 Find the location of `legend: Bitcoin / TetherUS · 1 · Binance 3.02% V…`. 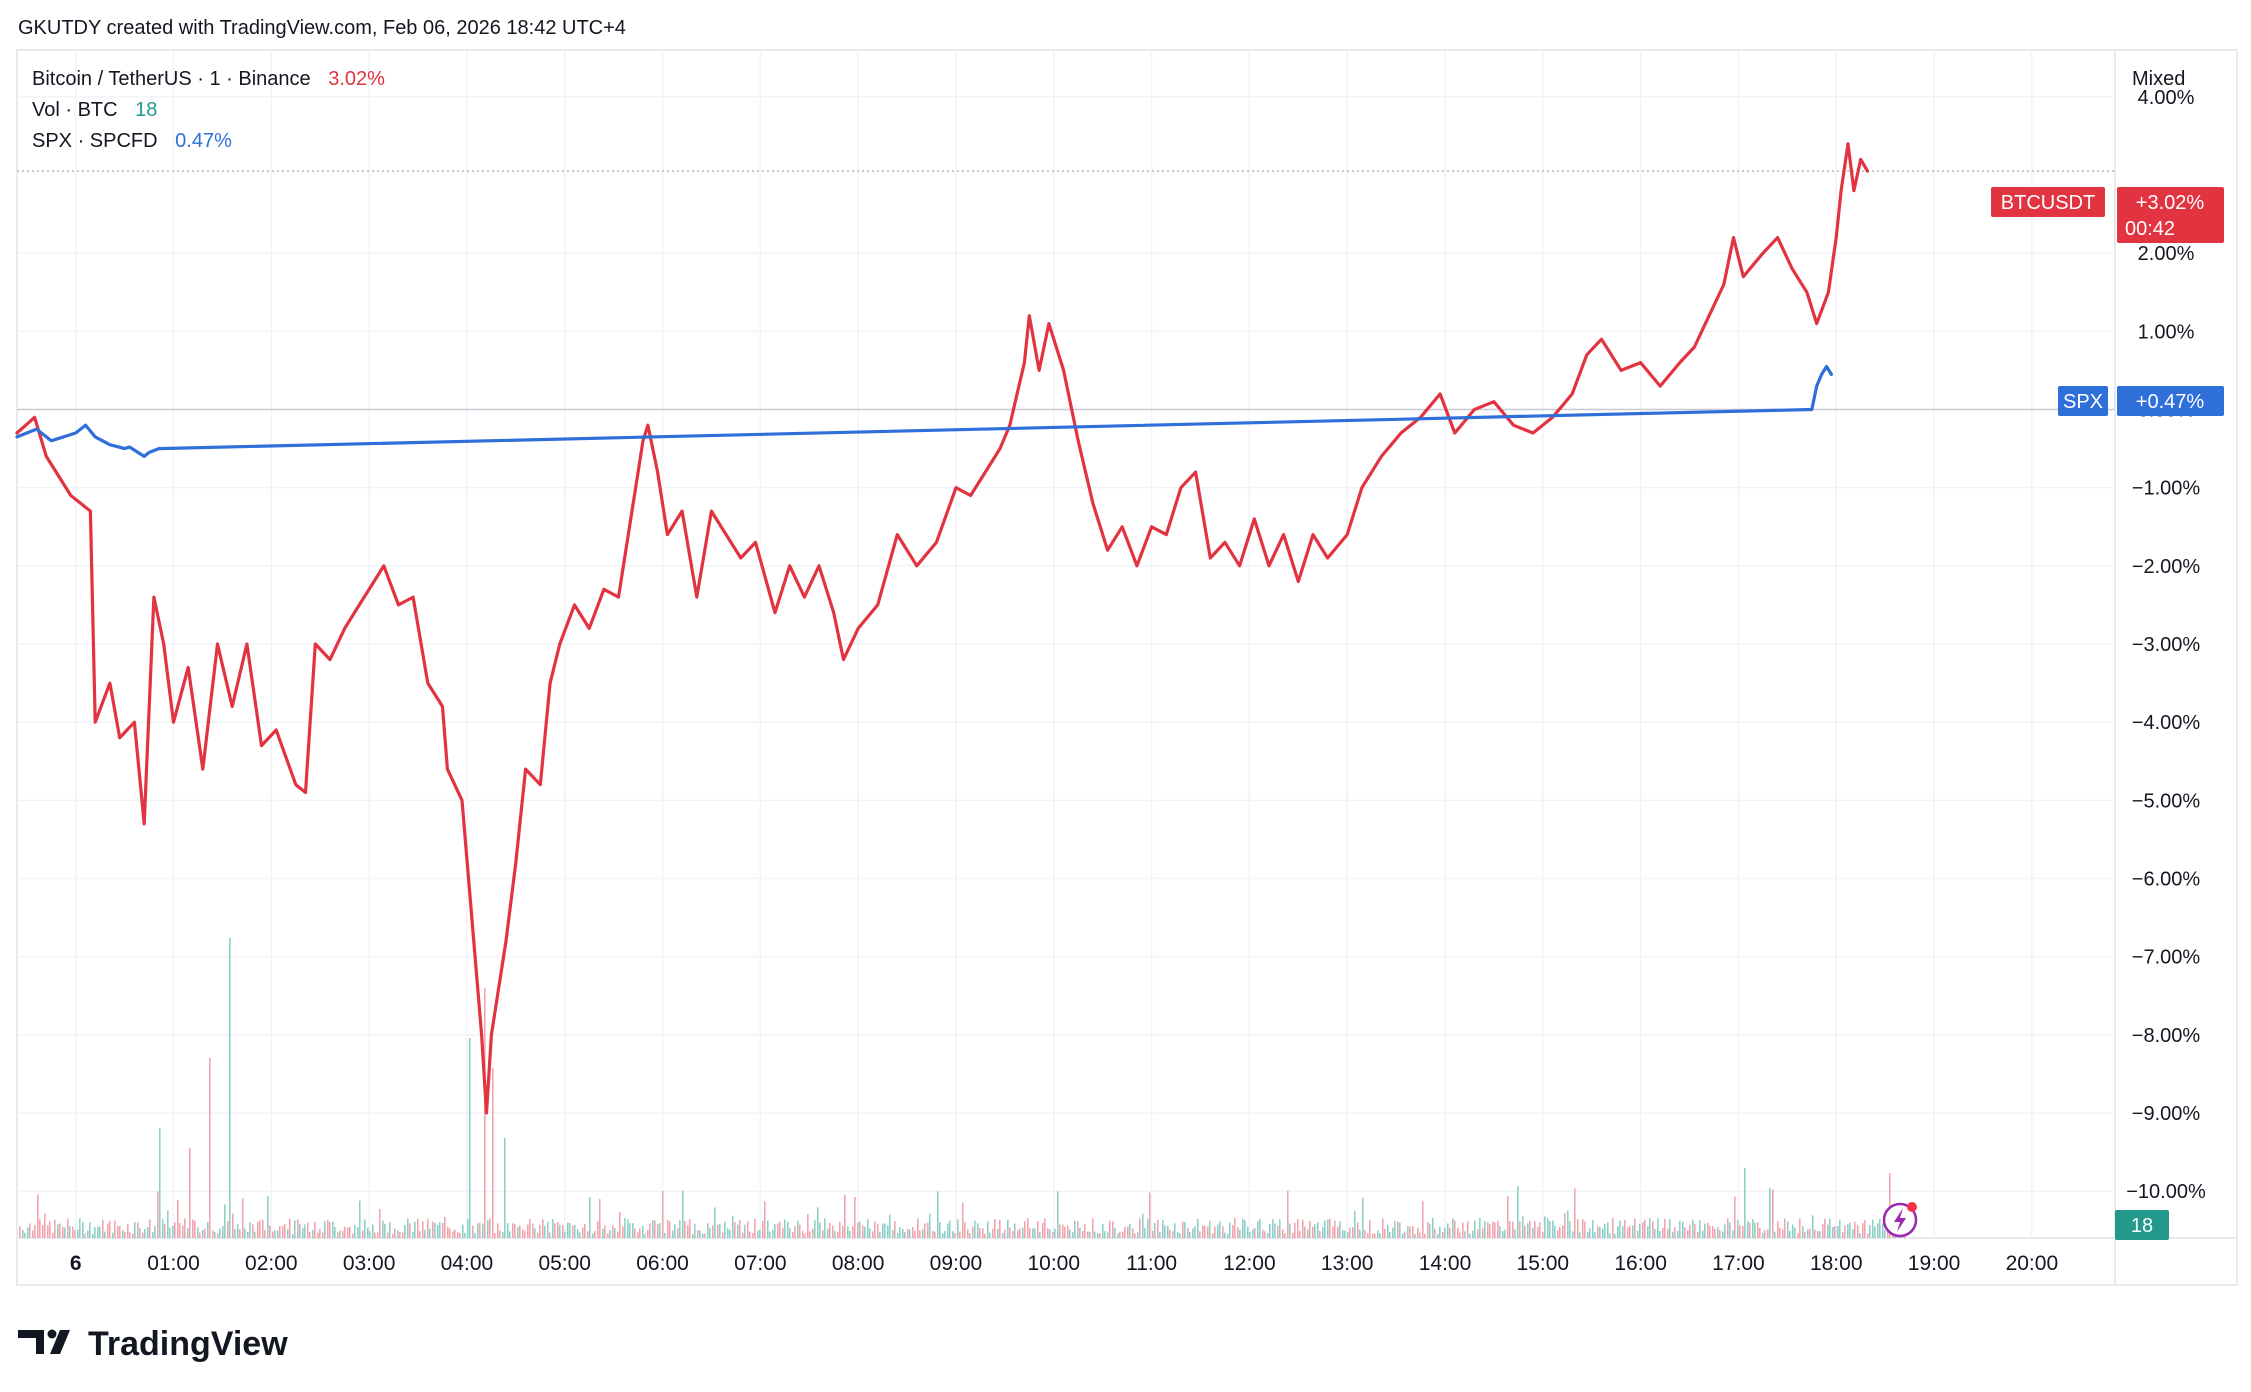

legend: Bitcoin / TetherUS · 1 · Binance 3.02% V… is located at coordinates (208, 110).